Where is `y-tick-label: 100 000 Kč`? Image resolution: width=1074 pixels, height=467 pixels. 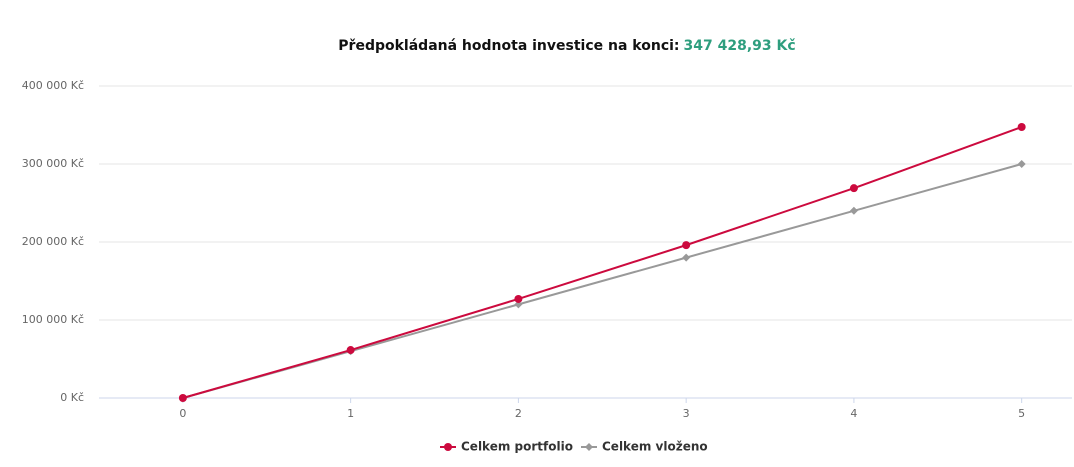
y-tick-label: 100 000 Kč is located at coordinates (53, 319).